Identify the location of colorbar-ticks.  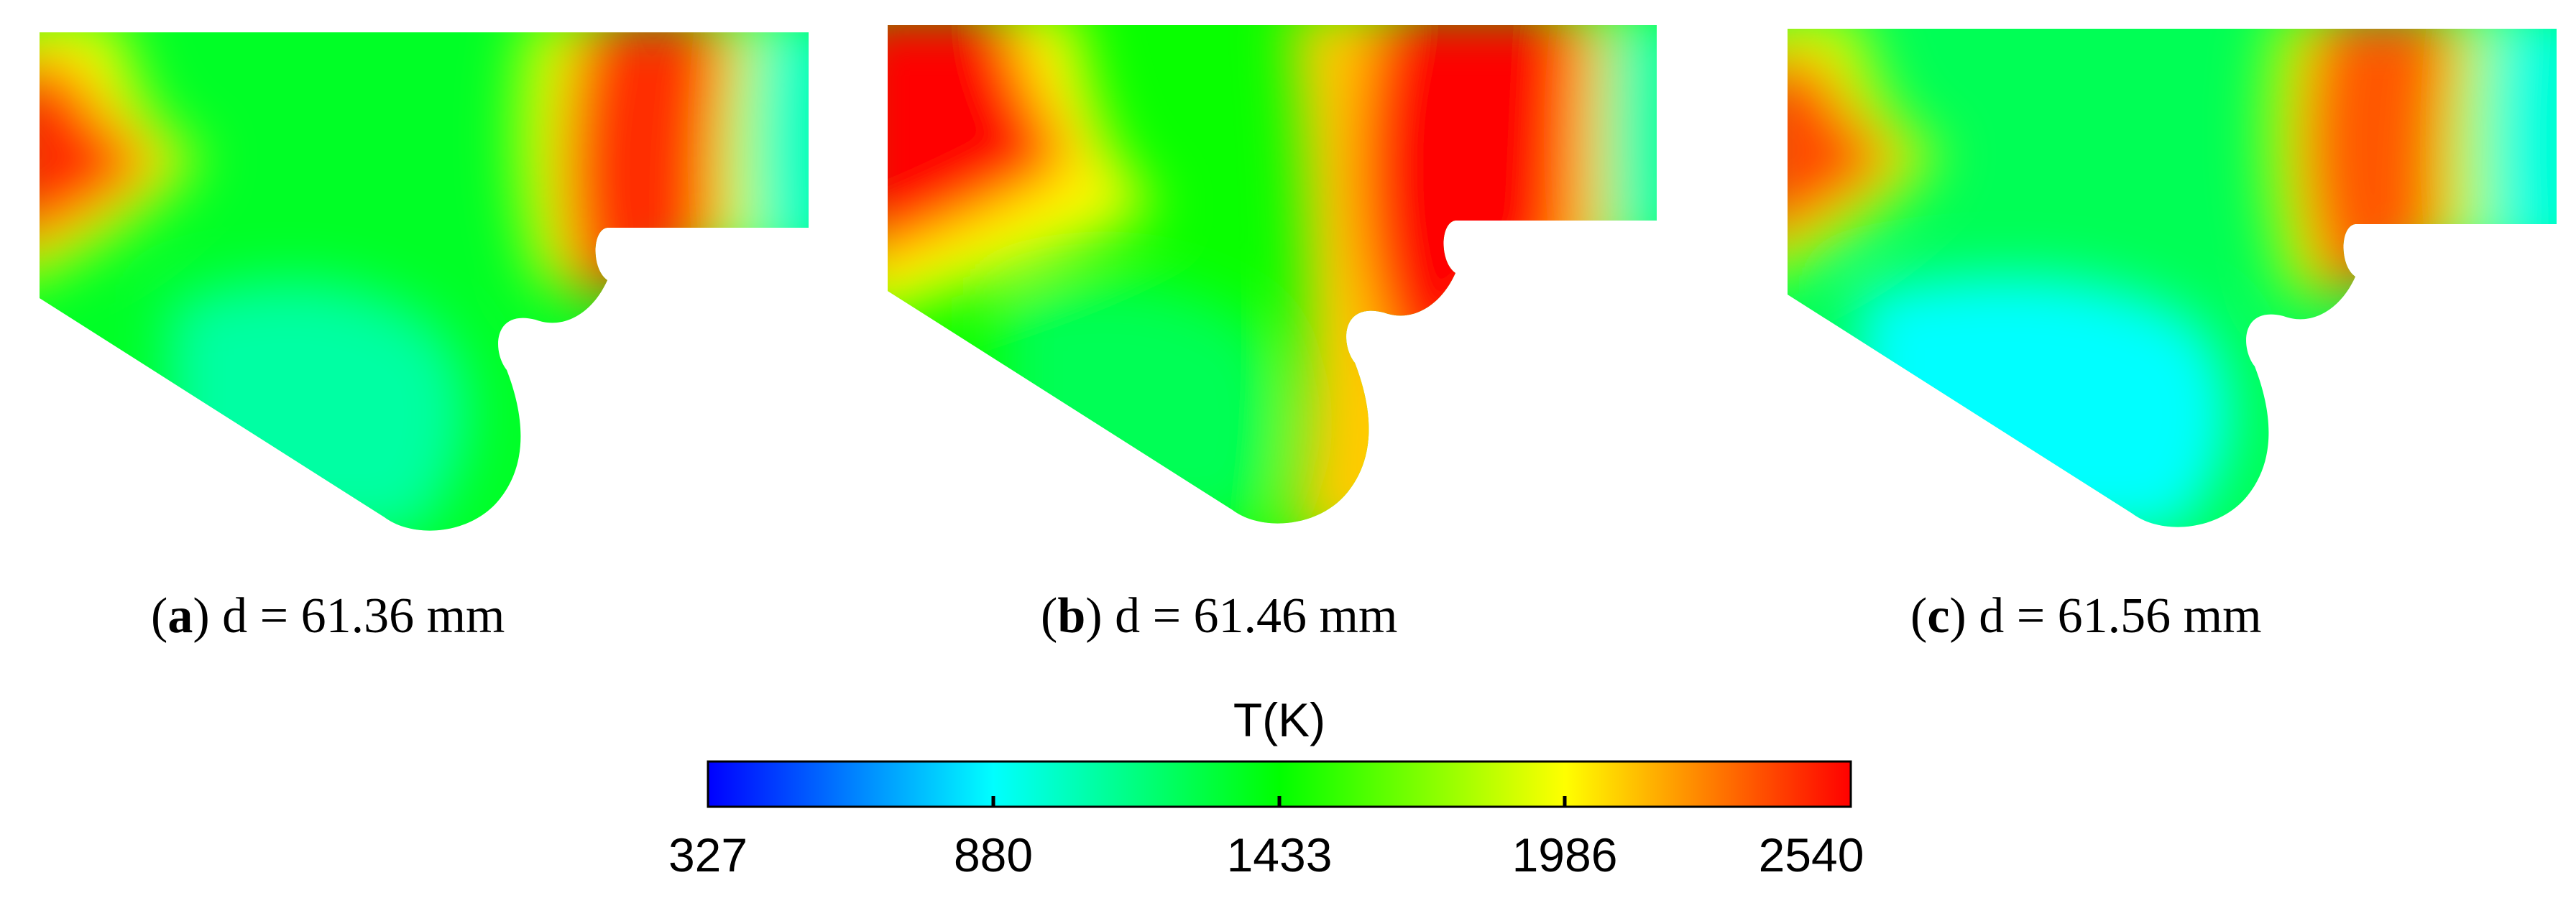
(1279, 801).